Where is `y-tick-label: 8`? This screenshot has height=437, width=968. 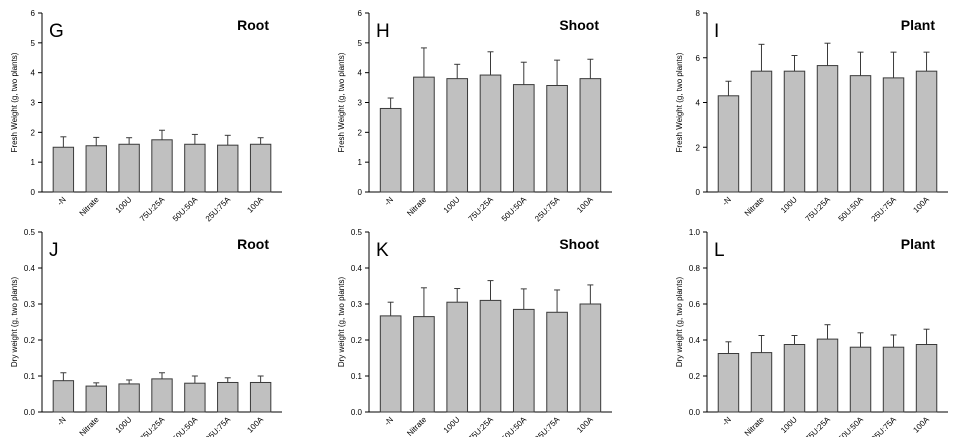
y-tick-label: 8 is located at coordinates (698, 13).